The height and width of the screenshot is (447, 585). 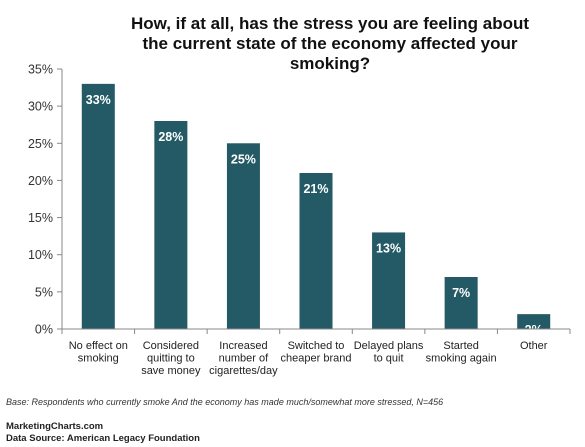 I want to click on y-tick-label: 0%, so click(x=44, y=330).